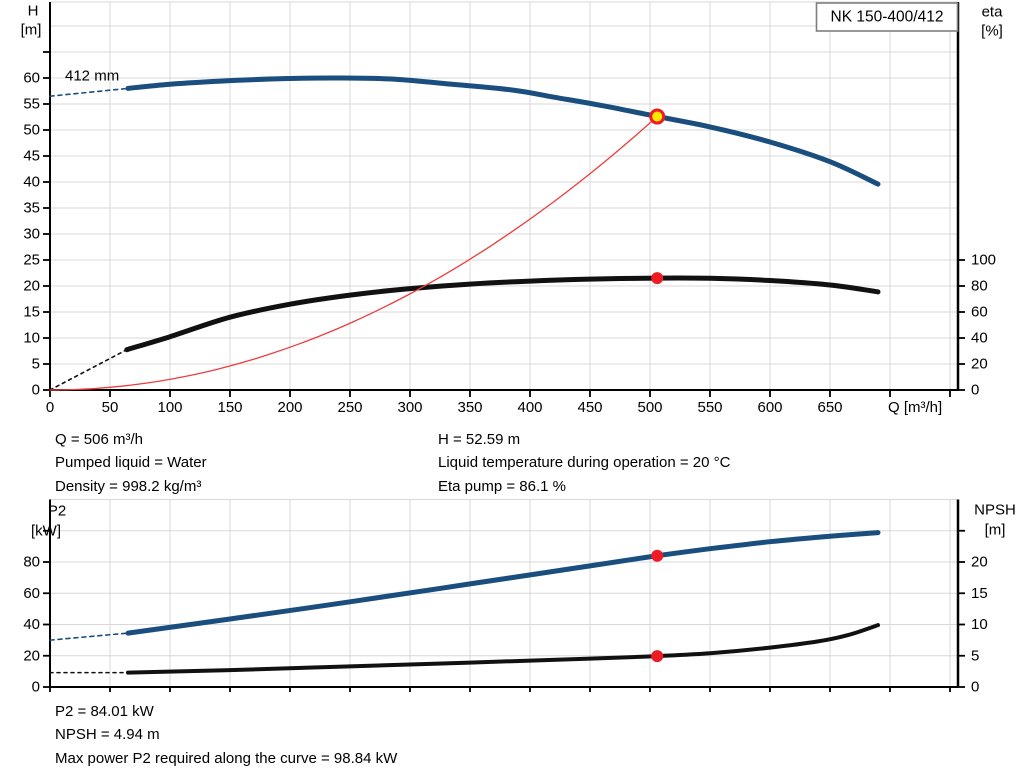 The width and height of the screenshot is (1024, 781). What do you see at coordinates (31, 104) in the screenshot?
I see `tick-label: 55` at bounding box center [31, 104].